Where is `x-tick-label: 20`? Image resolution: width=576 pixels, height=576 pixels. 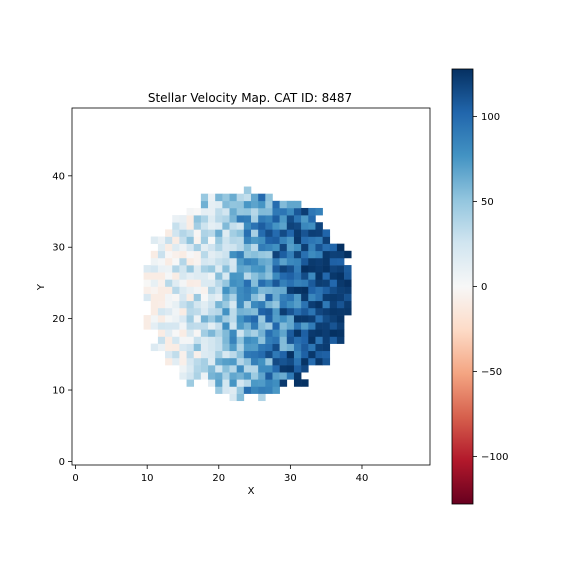
x-tick-label: 20 is located at coordinates (218, 478).